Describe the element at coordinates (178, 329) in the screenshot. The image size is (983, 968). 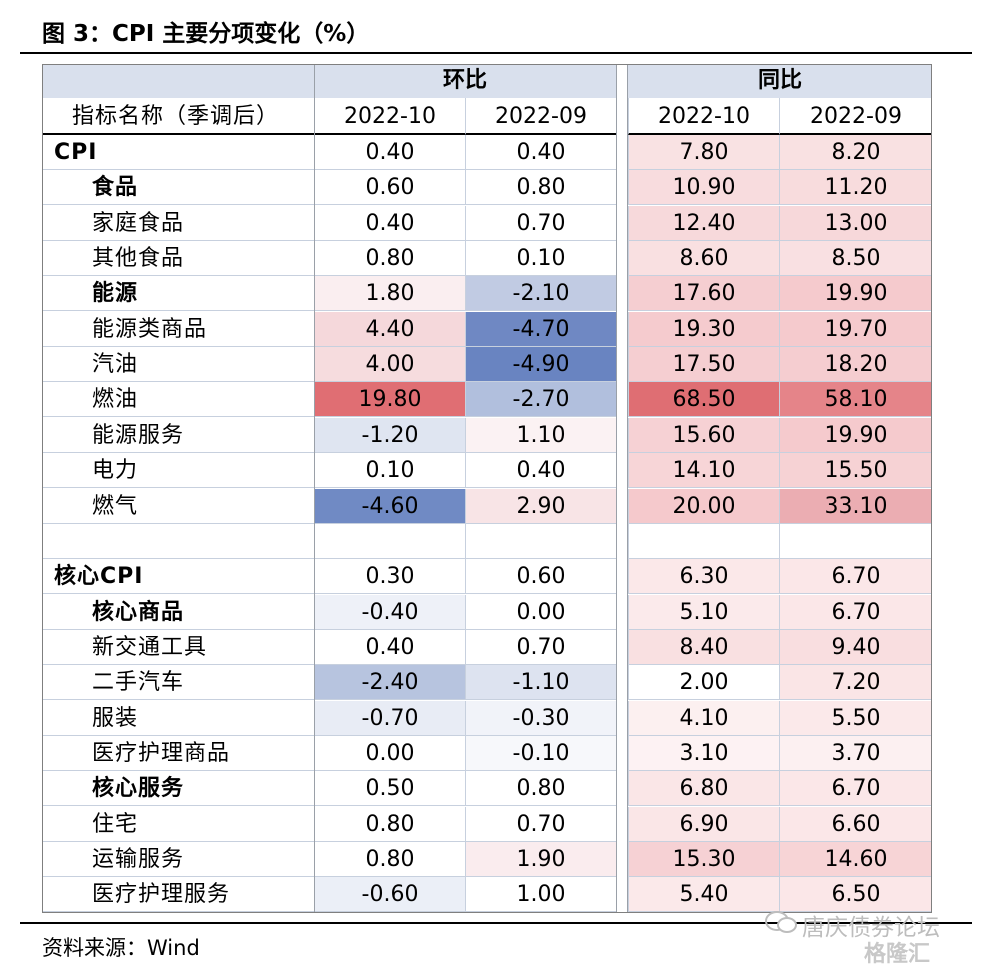
I see `row-label: 能源类商品` at that location.